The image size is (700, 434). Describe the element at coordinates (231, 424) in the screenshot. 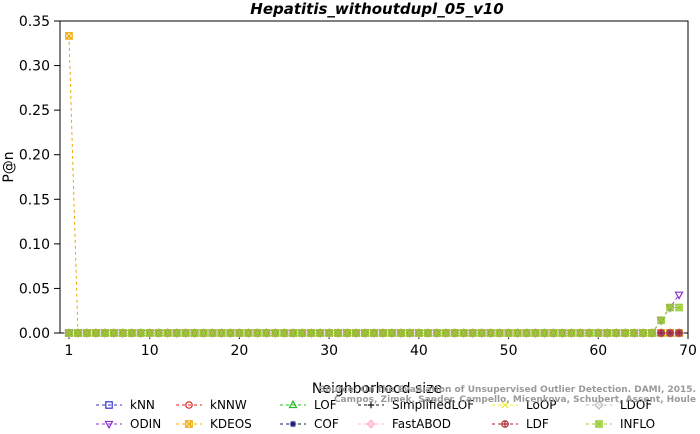

I see `legend-label: KDEOS` at that location.